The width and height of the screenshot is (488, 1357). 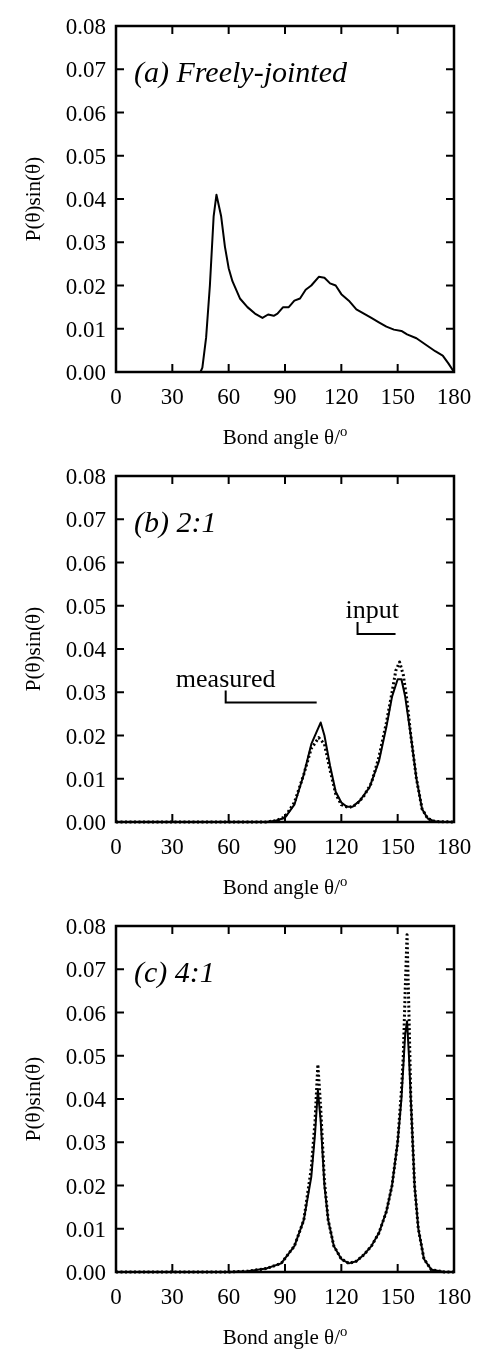 What do you see at coordinates (225, 678) in the screenshot?
I see `annotation: measured` at bounding box center [225, 678].